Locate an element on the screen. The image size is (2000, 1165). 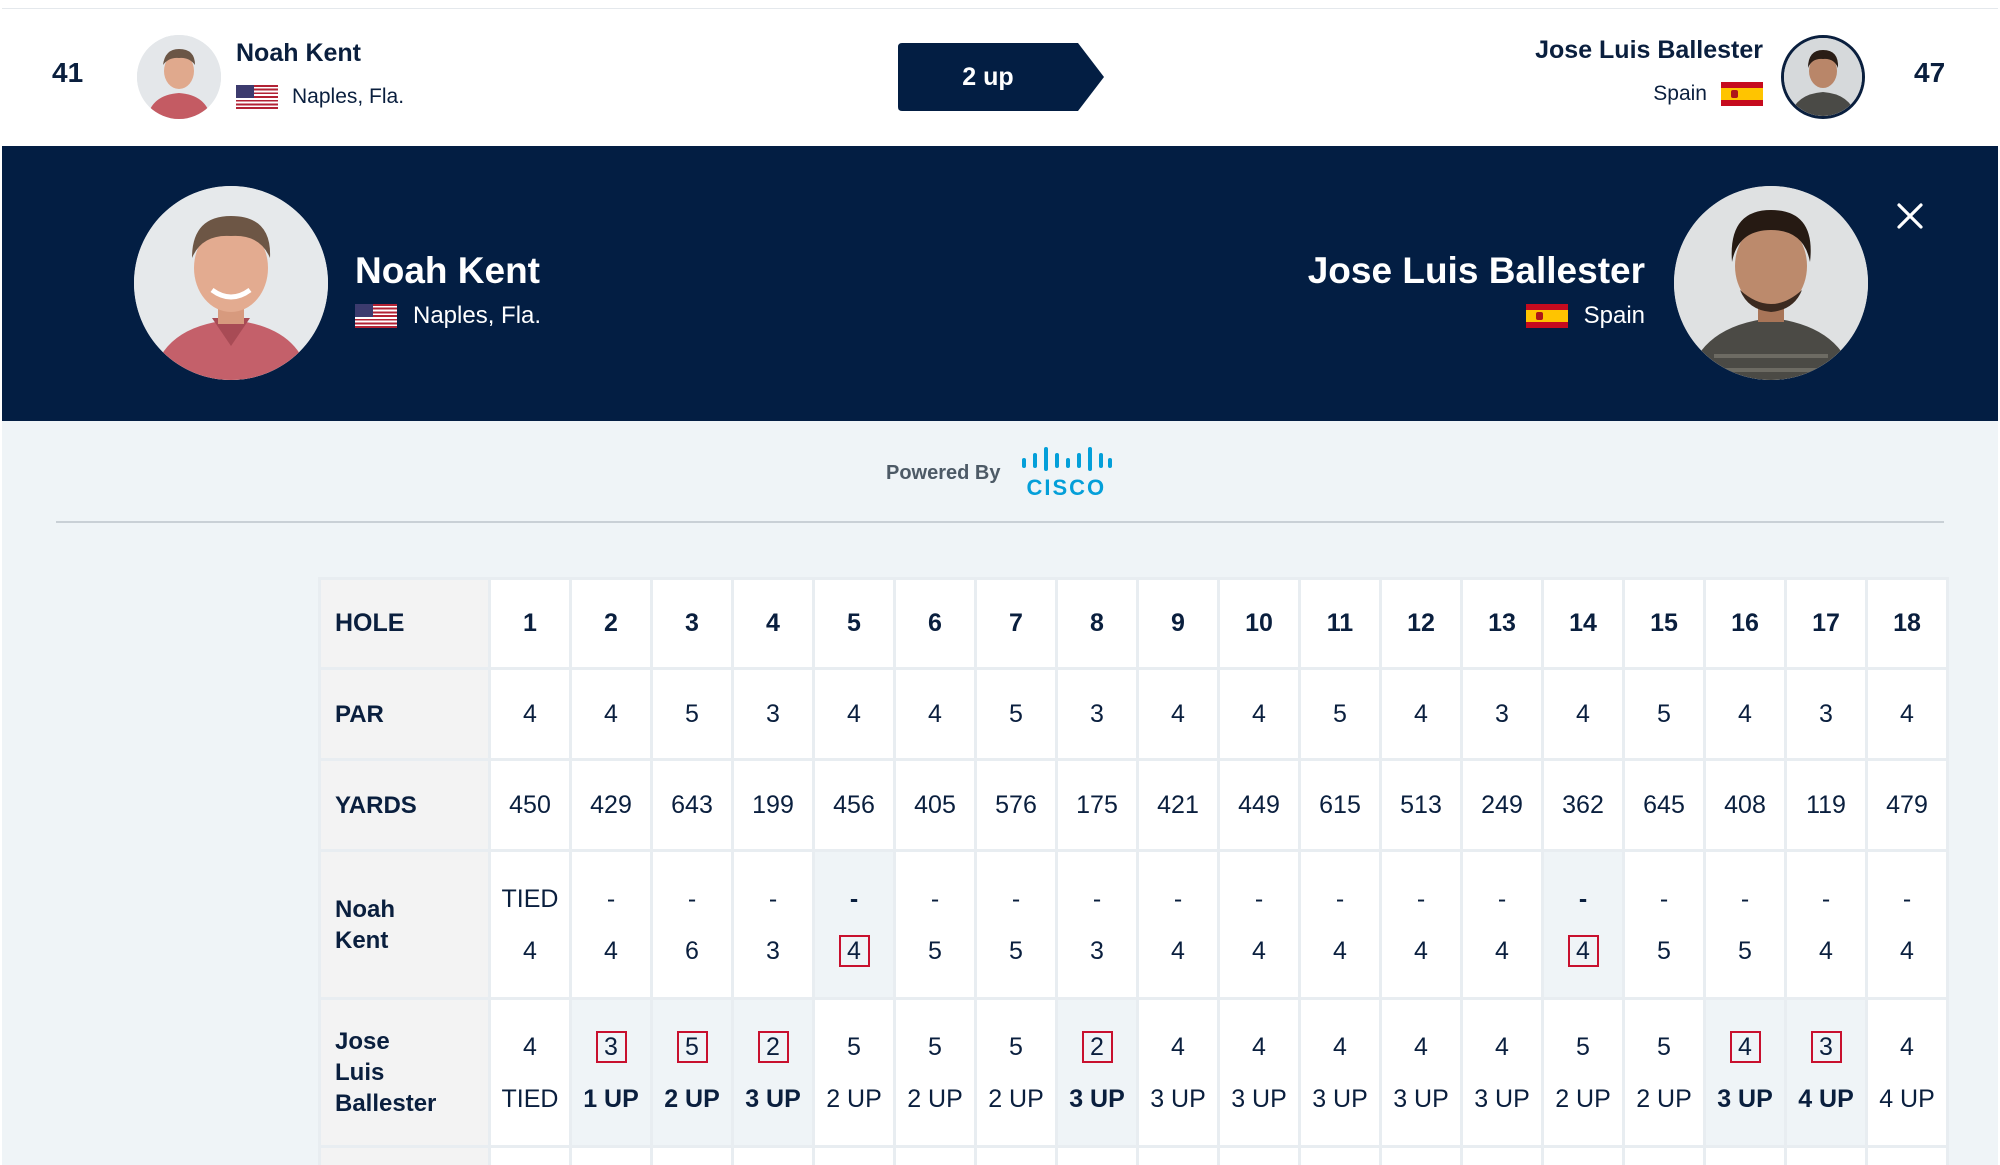
player-right-hole-stack: 5 2 UP is located at coordinates (854, 1073).